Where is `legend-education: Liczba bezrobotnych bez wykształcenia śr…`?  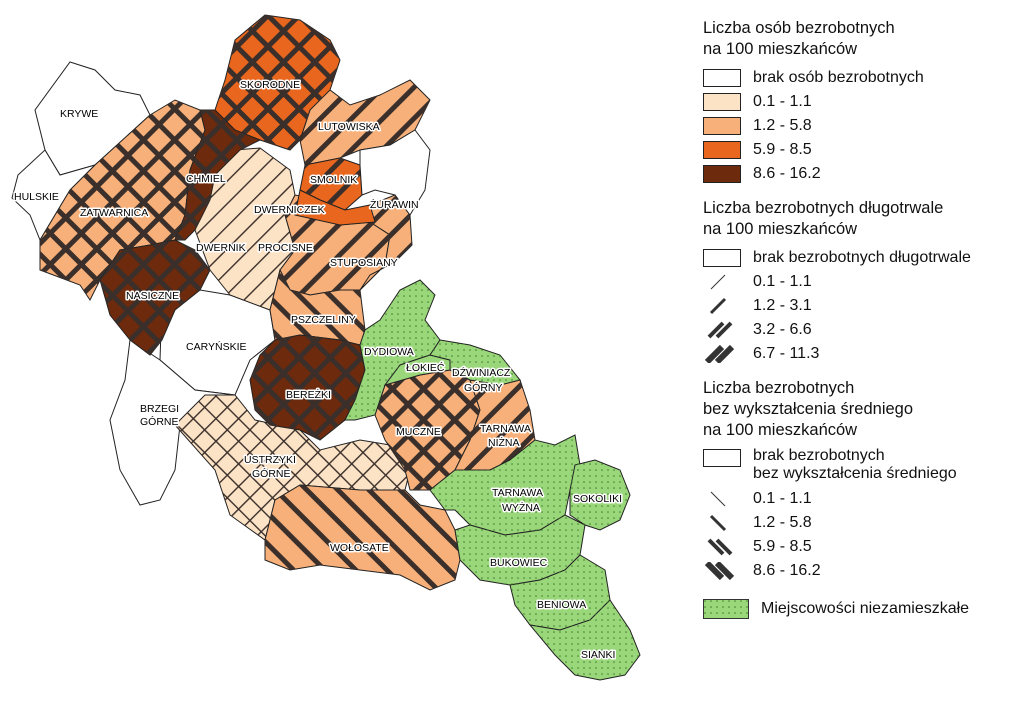 legend-education: Liczba bezrobotnych bez wykształcenia śr… is located at coordinates (862, 480).